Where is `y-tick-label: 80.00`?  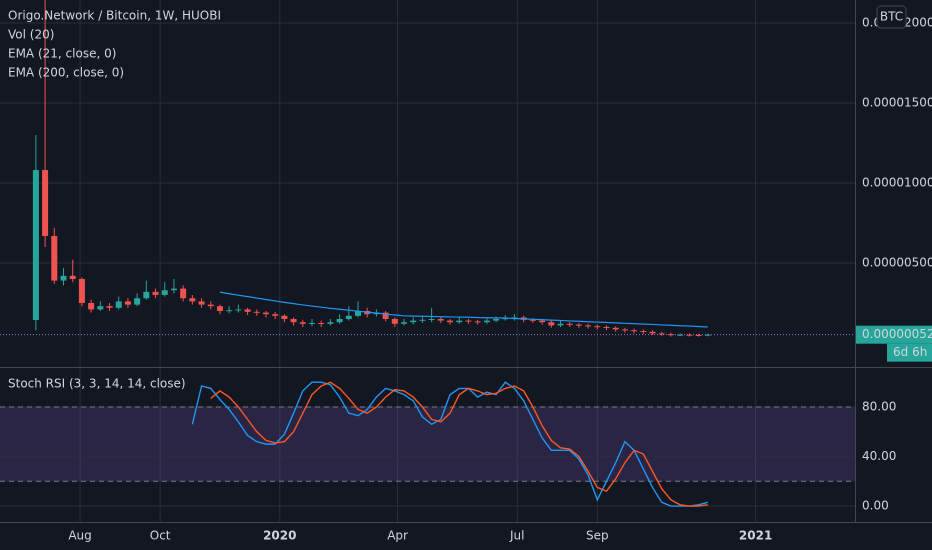
y-tick-label: 80.00 is located at coordinates (879, 406).